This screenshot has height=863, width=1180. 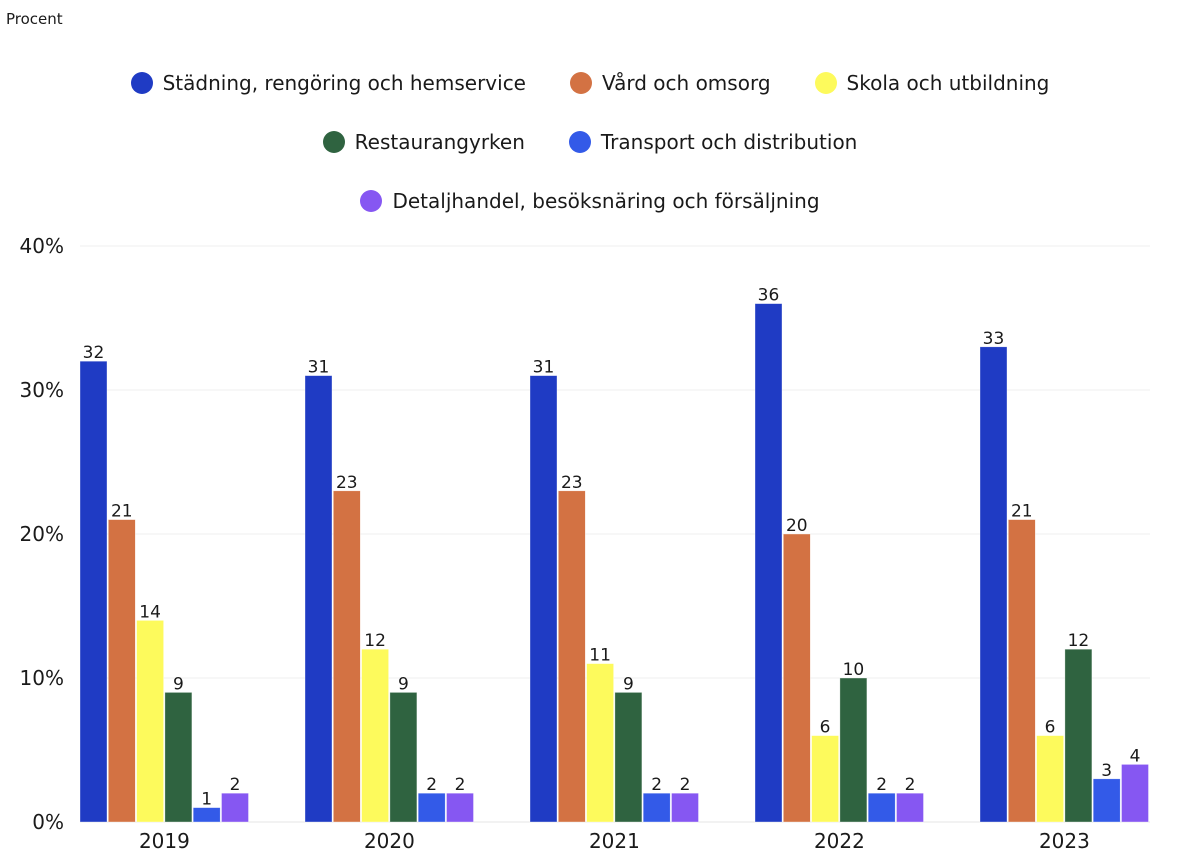 What do you see at coordinates (854, 670) in the screenshot?
I see `data-label: 10` at bounding box center [854, 670].